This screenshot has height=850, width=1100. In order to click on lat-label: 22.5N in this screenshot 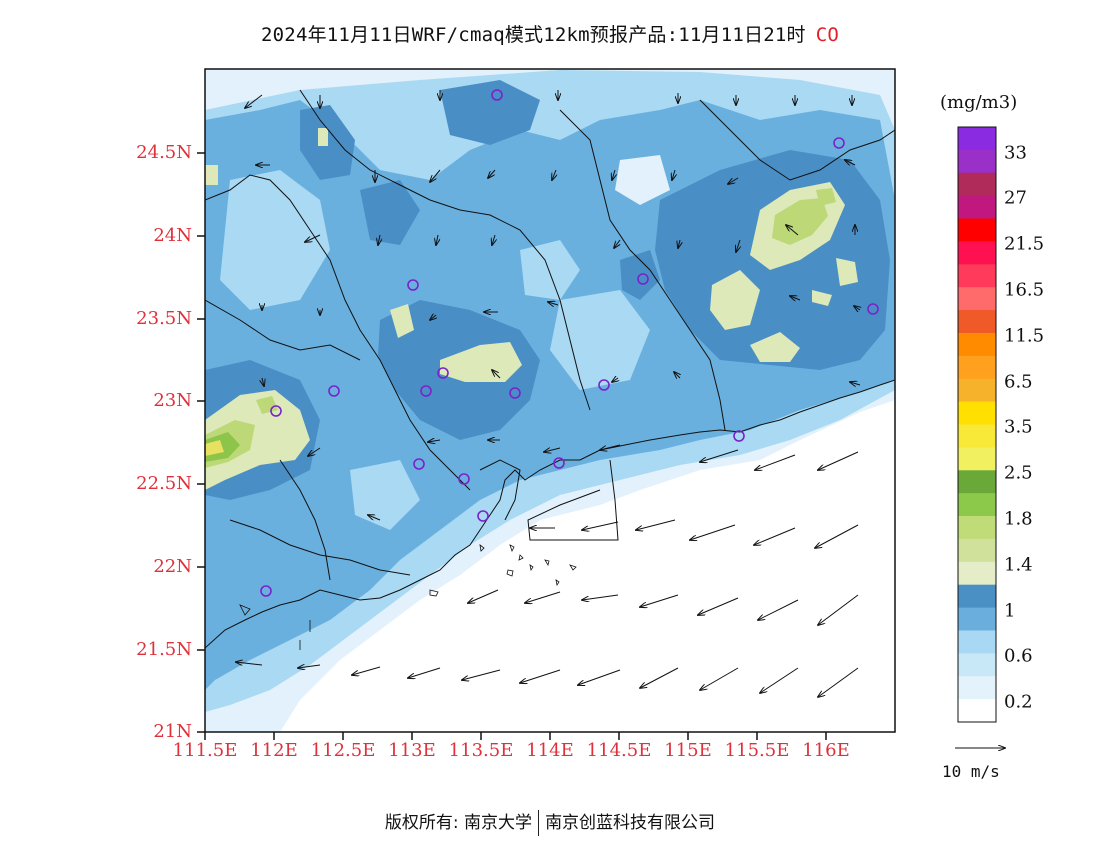, I will do `click(164, 483)`.